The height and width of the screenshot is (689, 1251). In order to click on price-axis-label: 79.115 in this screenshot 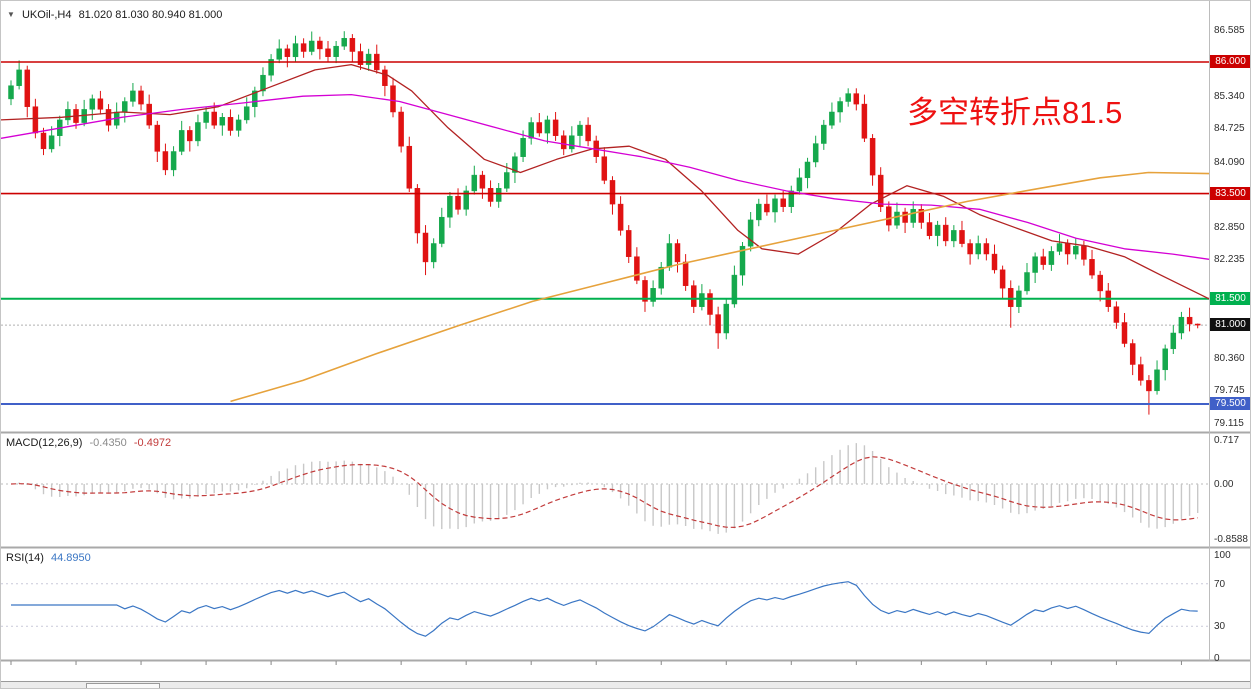, I will do `click(1229, 424)`.